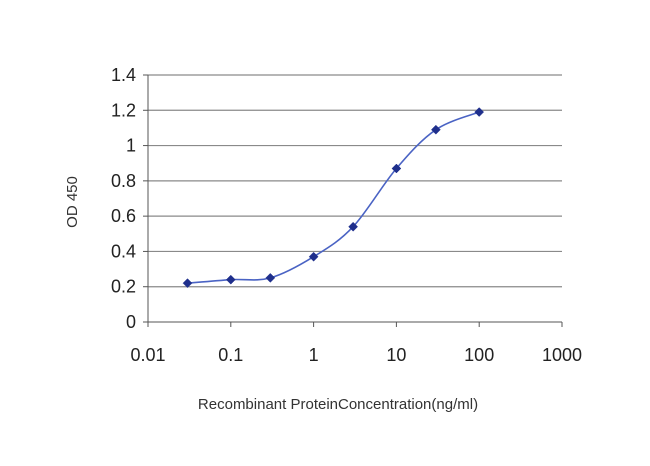 The height and width of the screenshot is (466, 650). What do you see at coordinates (131, 322) in the screenshot?
I see `y-tick-label-0: 0` at bounding box center [131, 322].